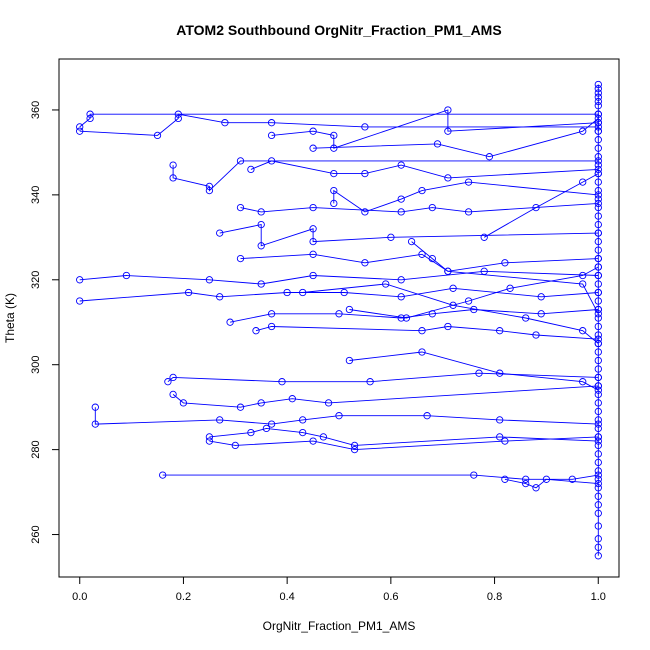  What do you see at coordinates (598, 597) in the screenshot?
I see `x-tick-label: 1.0` at bounding box center [598, 597].